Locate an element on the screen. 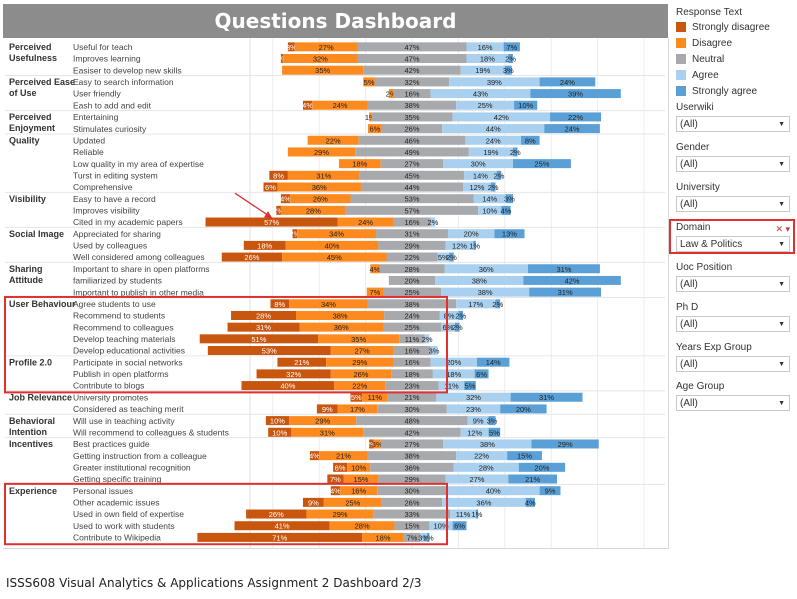 This screenshot has height=599, width=797. data-label: 23% is located at coordinates (473, 409).